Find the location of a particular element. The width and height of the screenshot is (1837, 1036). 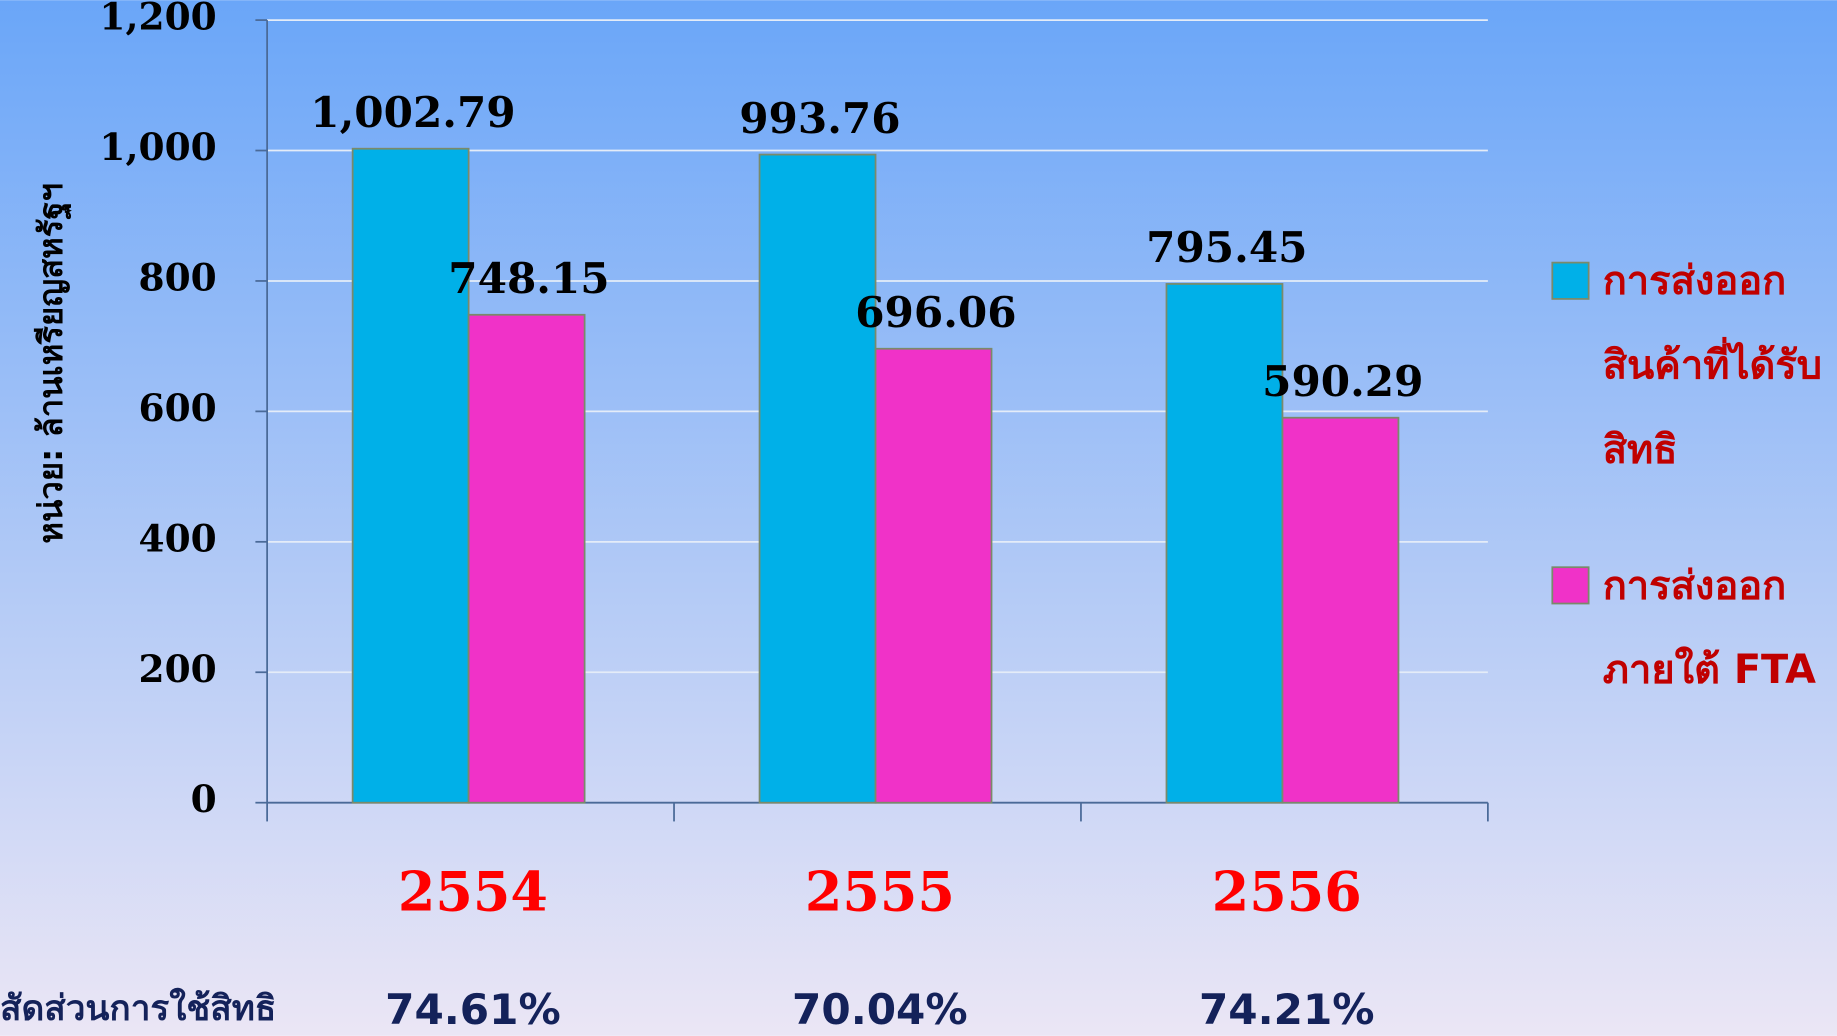

ratio-value: 74.61% is located at coordinates (473, 1009).